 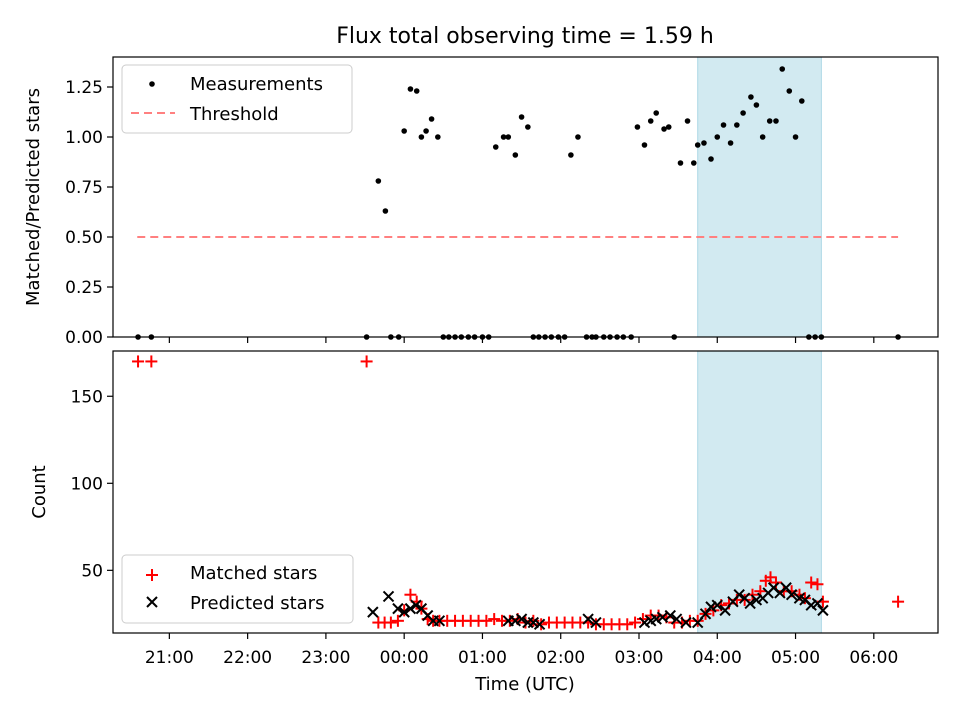 What do you see at coordinates (325, 658) in the screenshot?
I see `x-tick-label: 23:00` at bounding box center [325, 658].